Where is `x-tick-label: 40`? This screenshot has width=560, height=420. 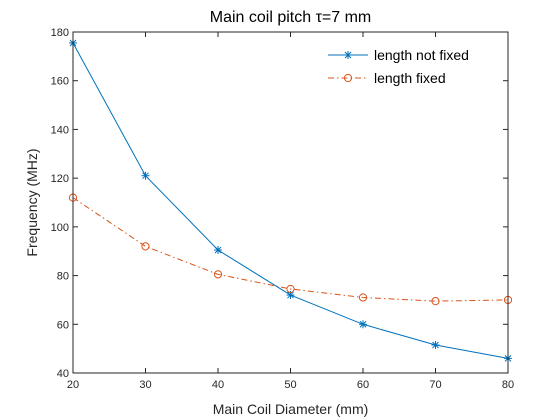
x-tick-label: 40 is located at coordinates (218, 385).